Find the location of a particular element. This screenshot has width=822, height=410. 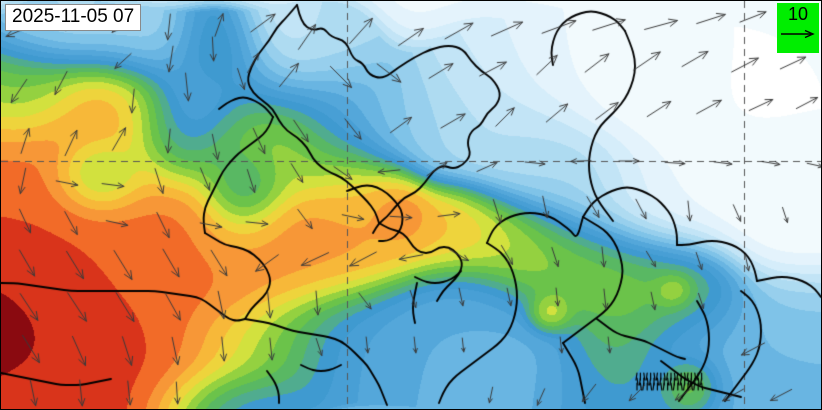

wind-scale-legend: 10 is located at coordinates (798, 28).